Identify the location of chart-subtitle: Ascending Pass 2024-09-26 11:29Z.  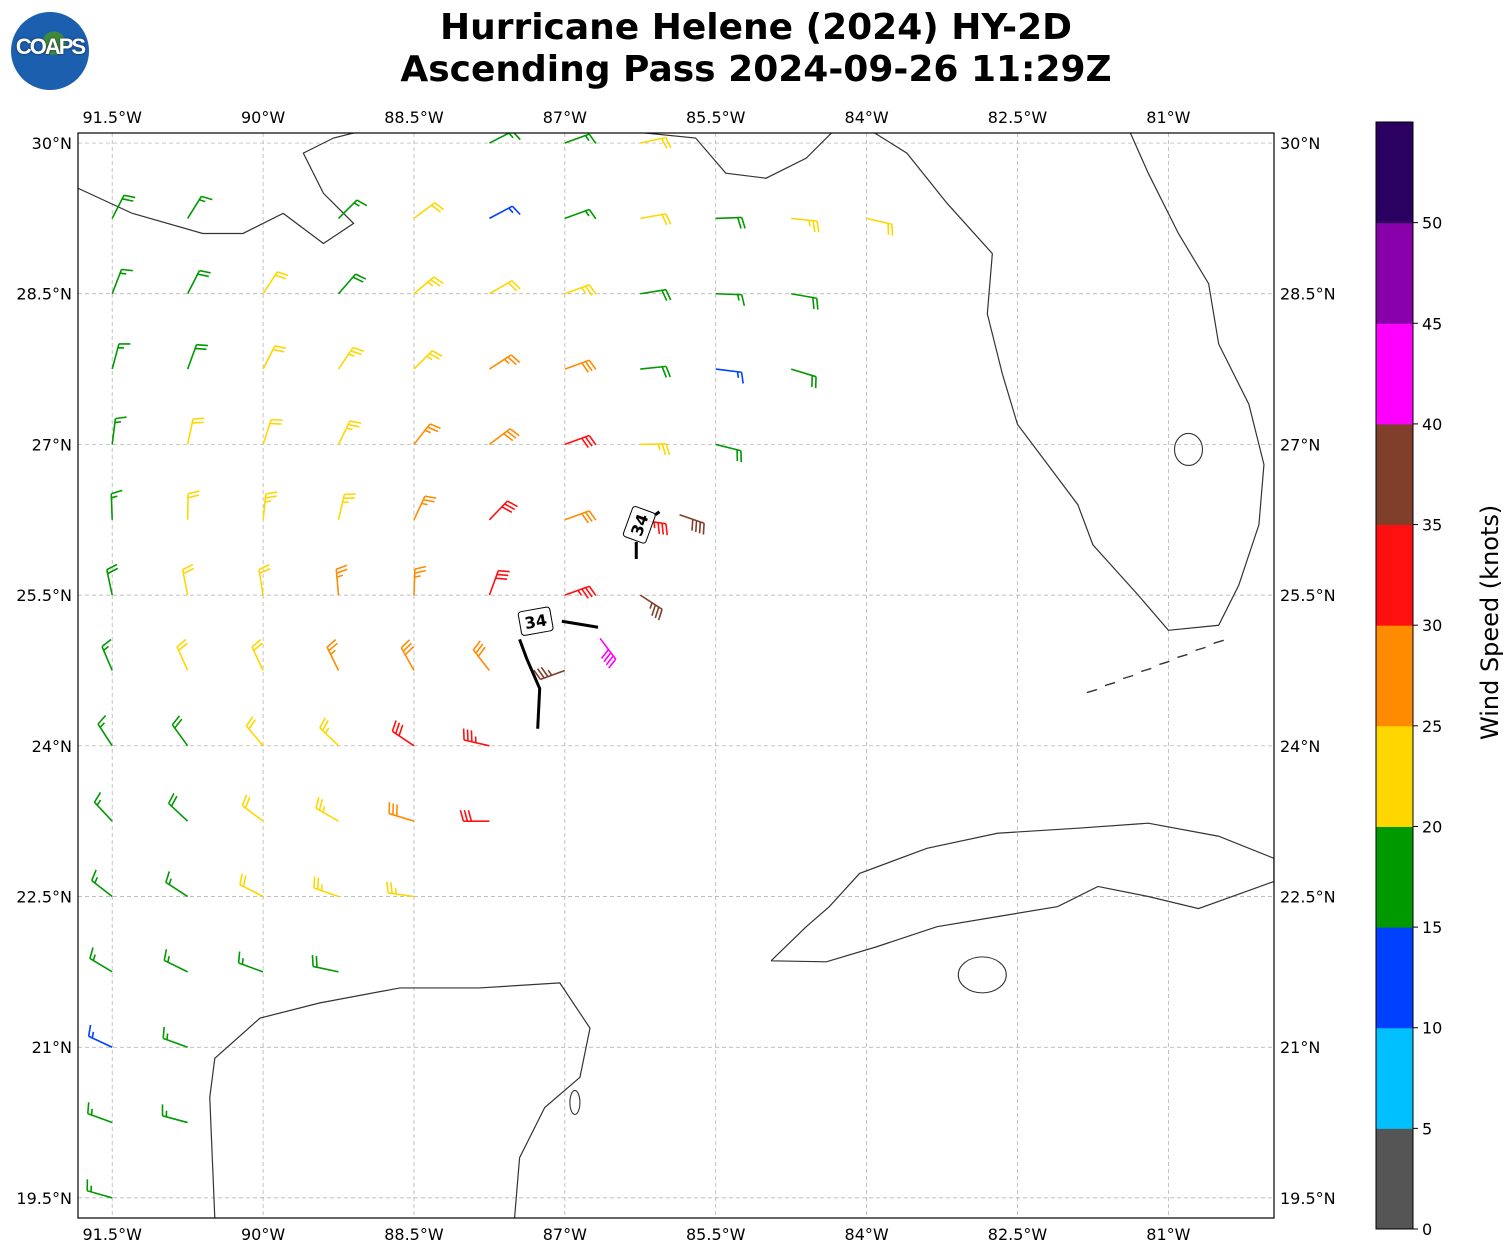
(756, 69).